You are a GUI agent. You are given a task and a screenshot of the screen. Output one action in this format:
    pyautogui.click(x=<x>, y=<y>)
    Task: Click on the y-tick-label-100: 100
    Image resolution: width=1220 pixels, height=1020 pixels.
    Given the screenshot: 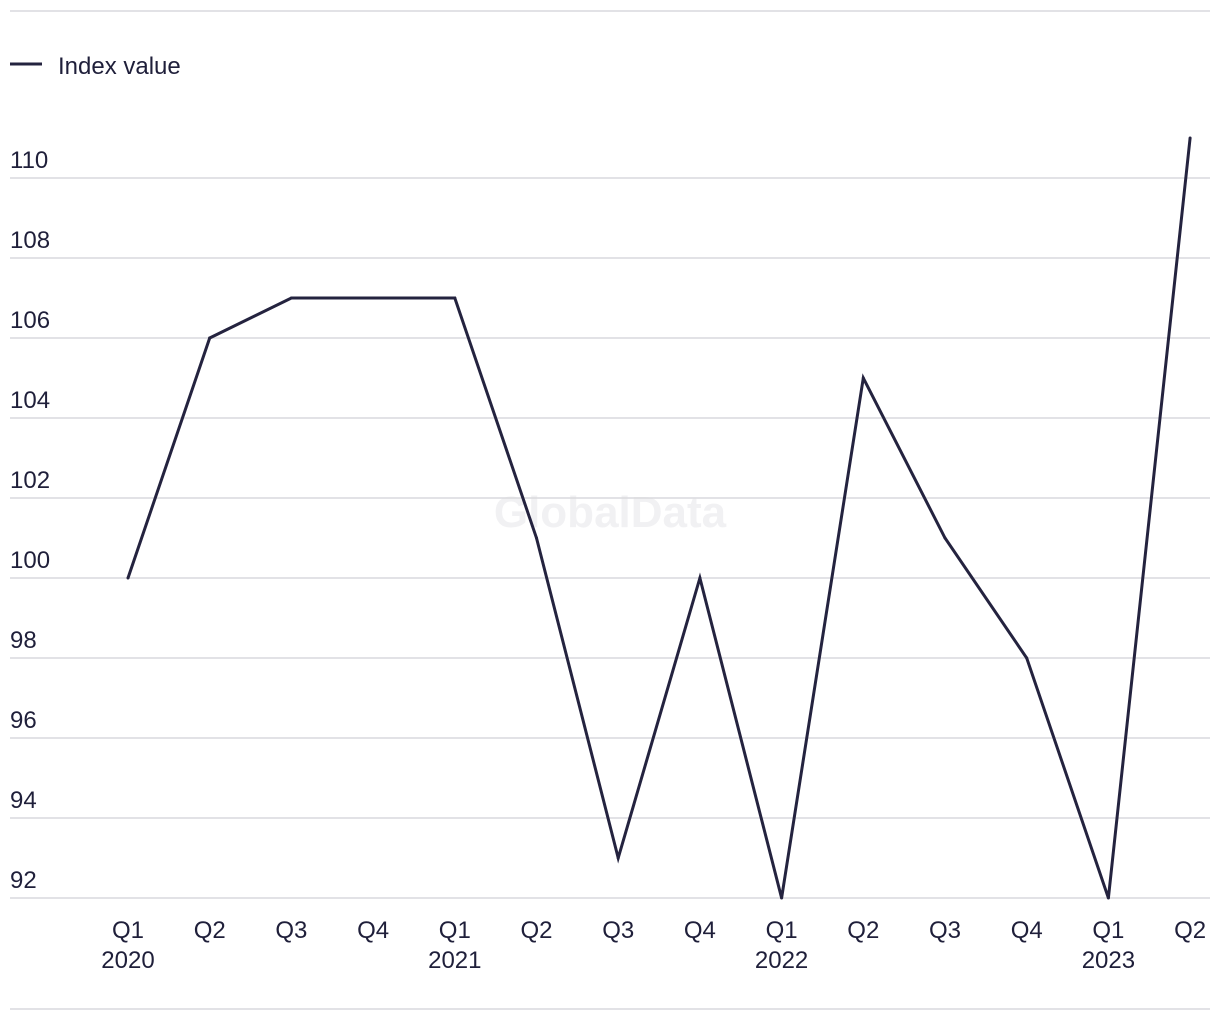 What is the action you would take?
    pyautogui.click(x=30, y=560)
    